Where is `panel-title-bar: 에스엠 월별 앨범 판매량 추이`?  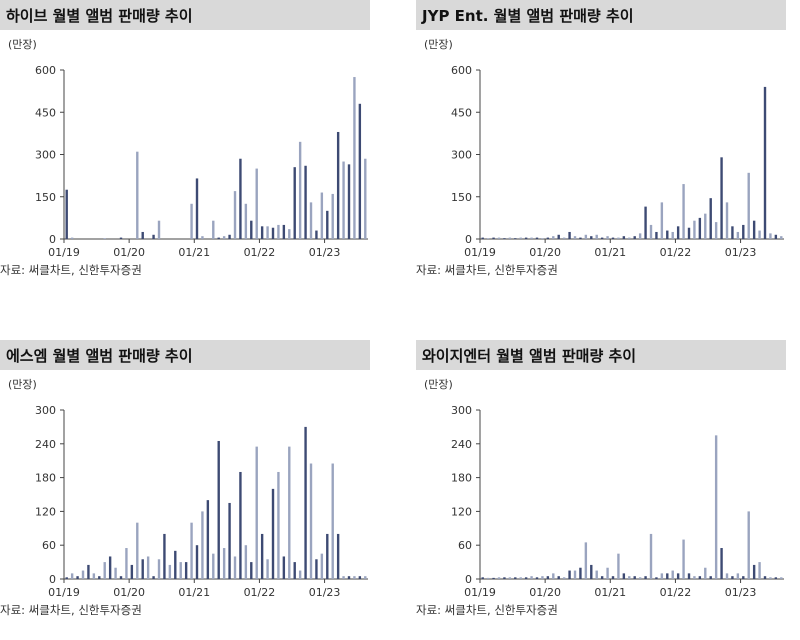 panel-title-bar: 에스엠 월별 앨범 판매량 추이 is located at coordinates (185, 355).